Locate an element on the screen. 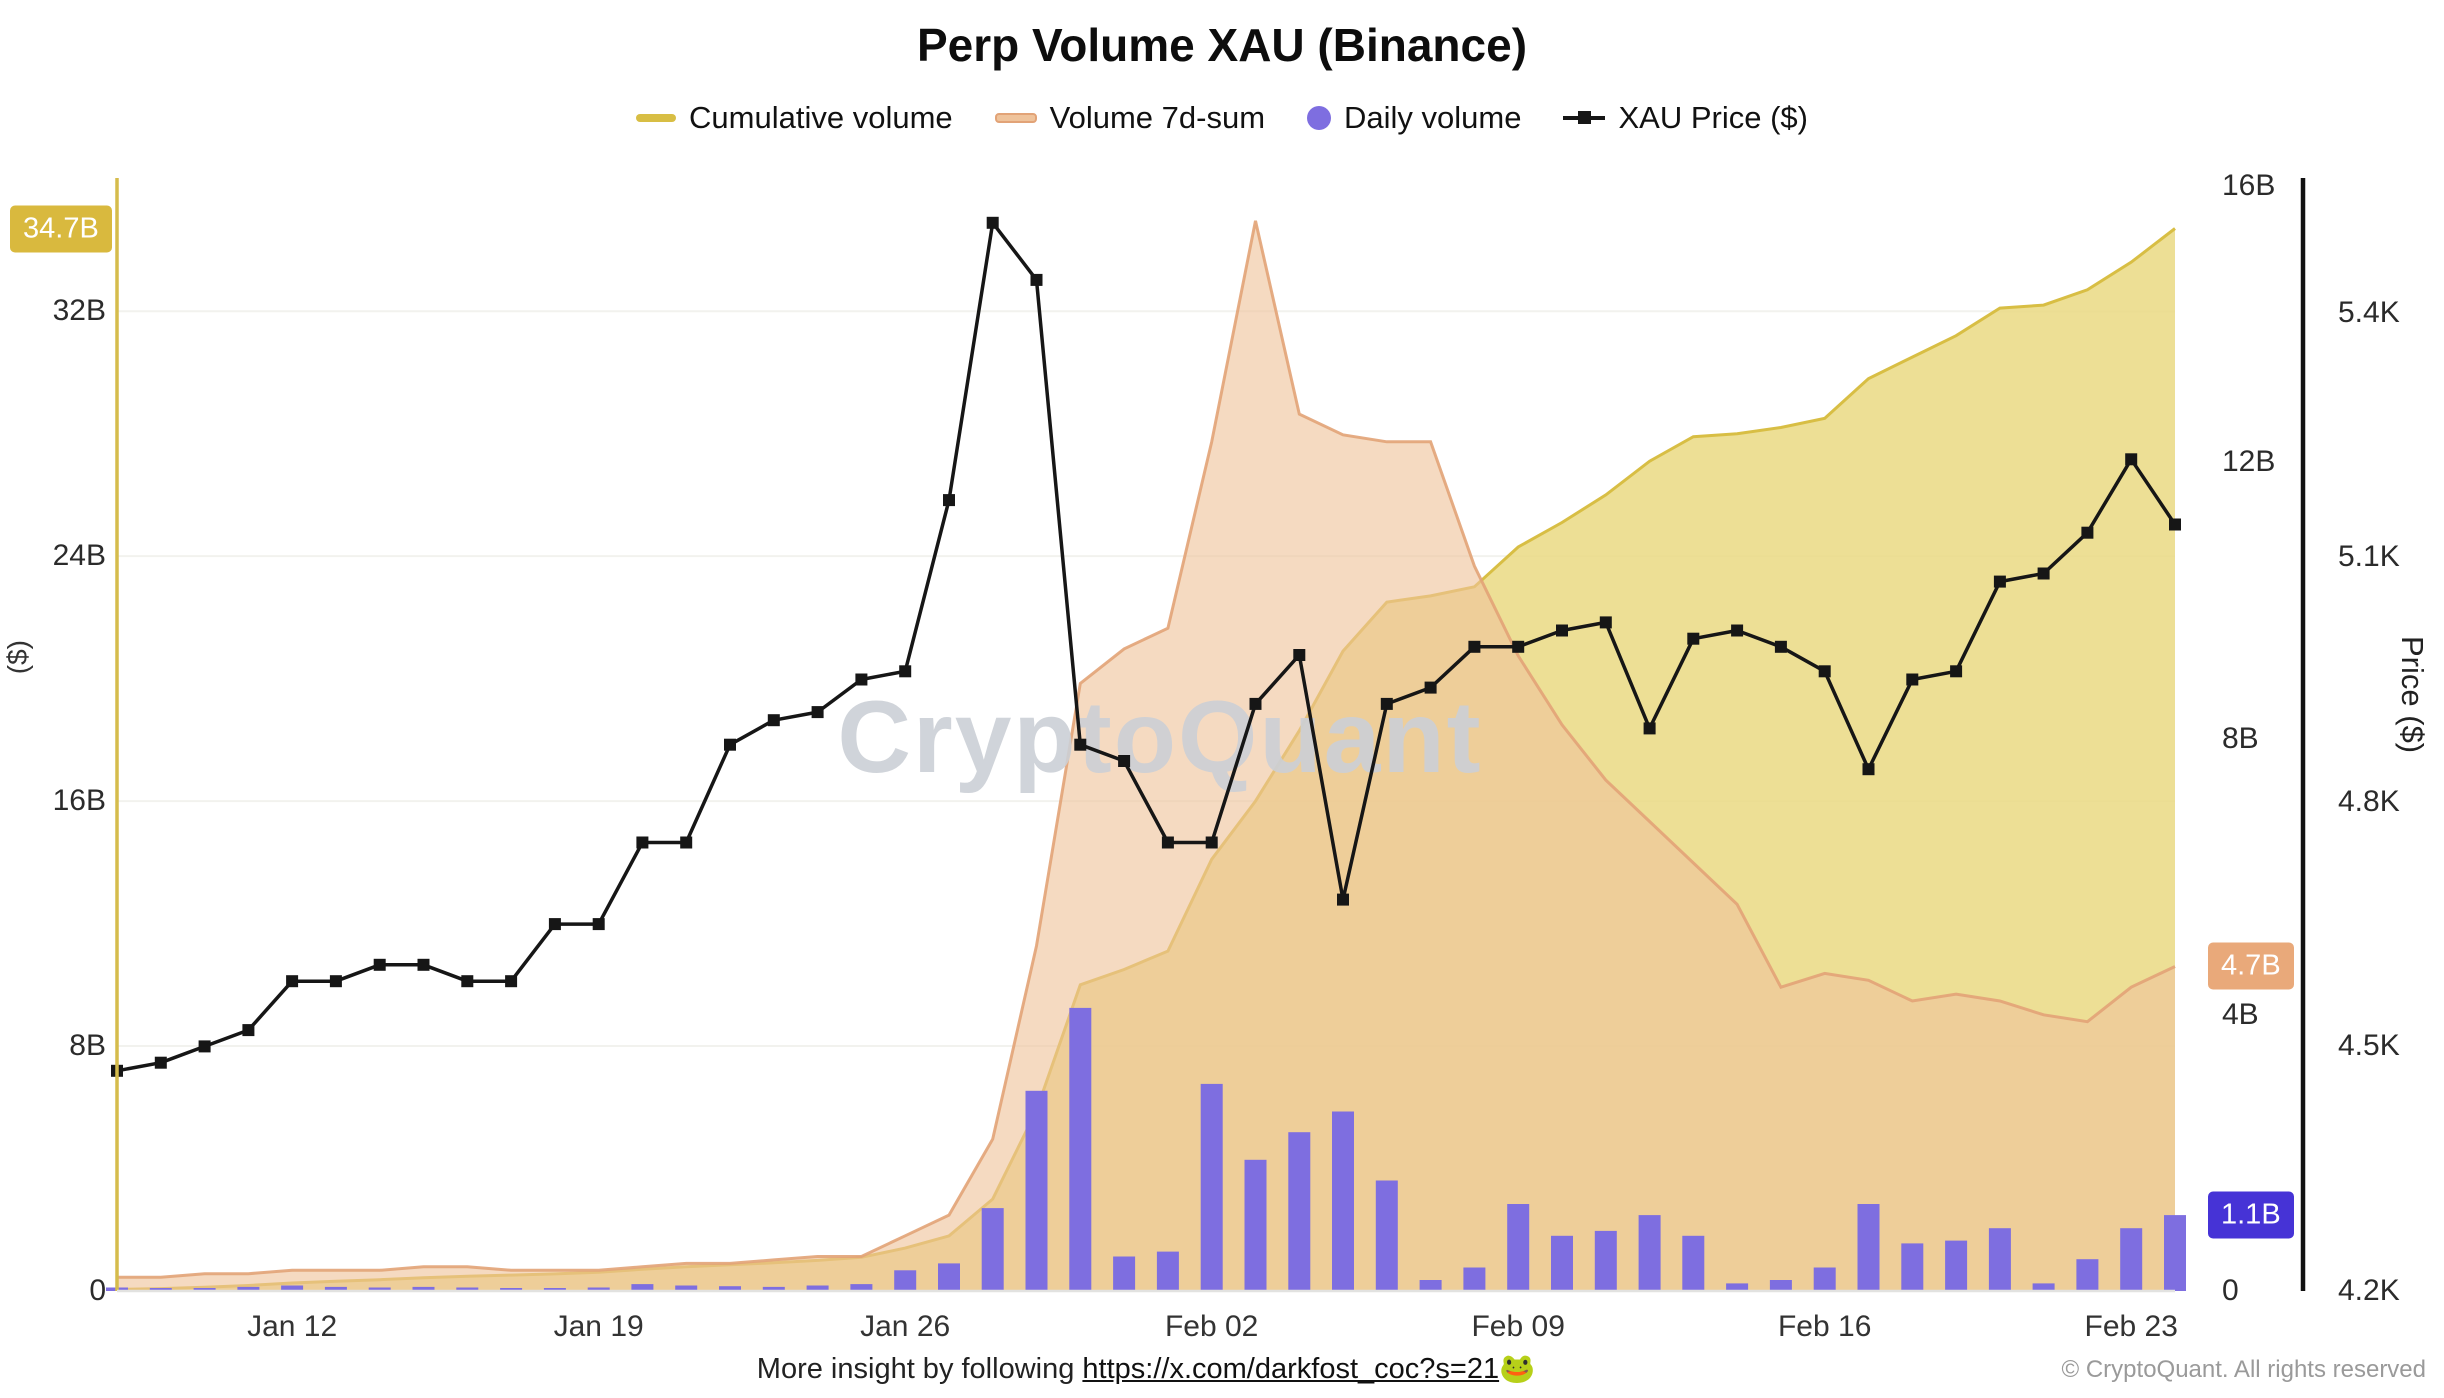  legend-item-cumulative-volume: Cumulative volume is located at coordinates (794, 118).